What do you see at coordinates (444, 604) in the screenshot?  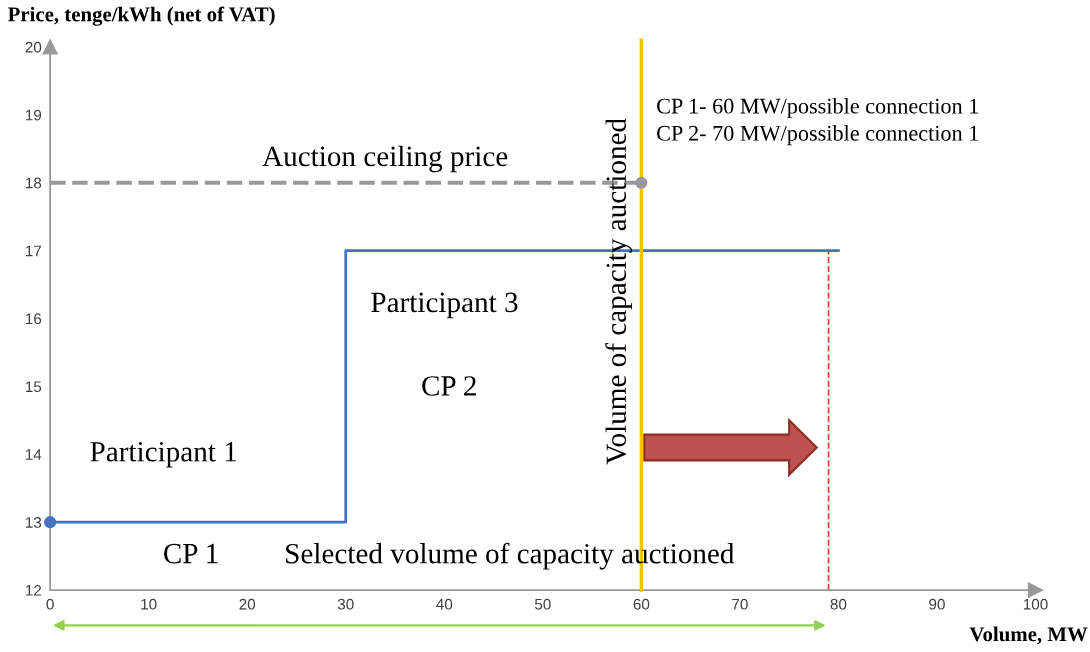 I see `x-tick-label: 40` at bounding box center [444, 604].